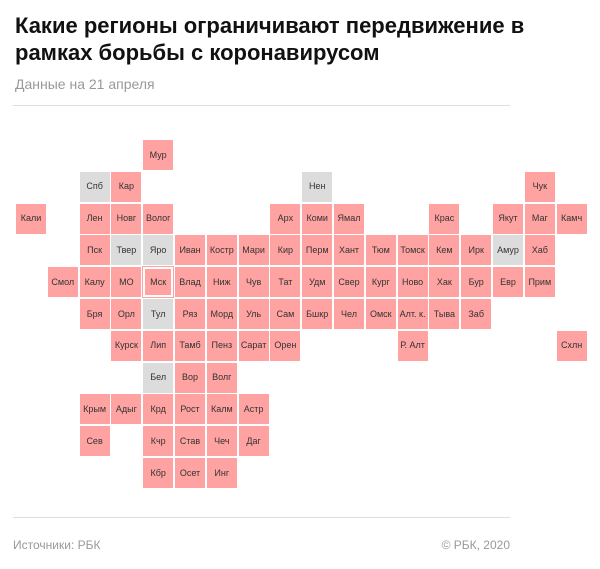 The height and width of the screenshot is (569, 600). What do you see at coordinates (476, 250) in the screenshot?
I see `region-tile: Ирк` at bounding box center [476, 250].